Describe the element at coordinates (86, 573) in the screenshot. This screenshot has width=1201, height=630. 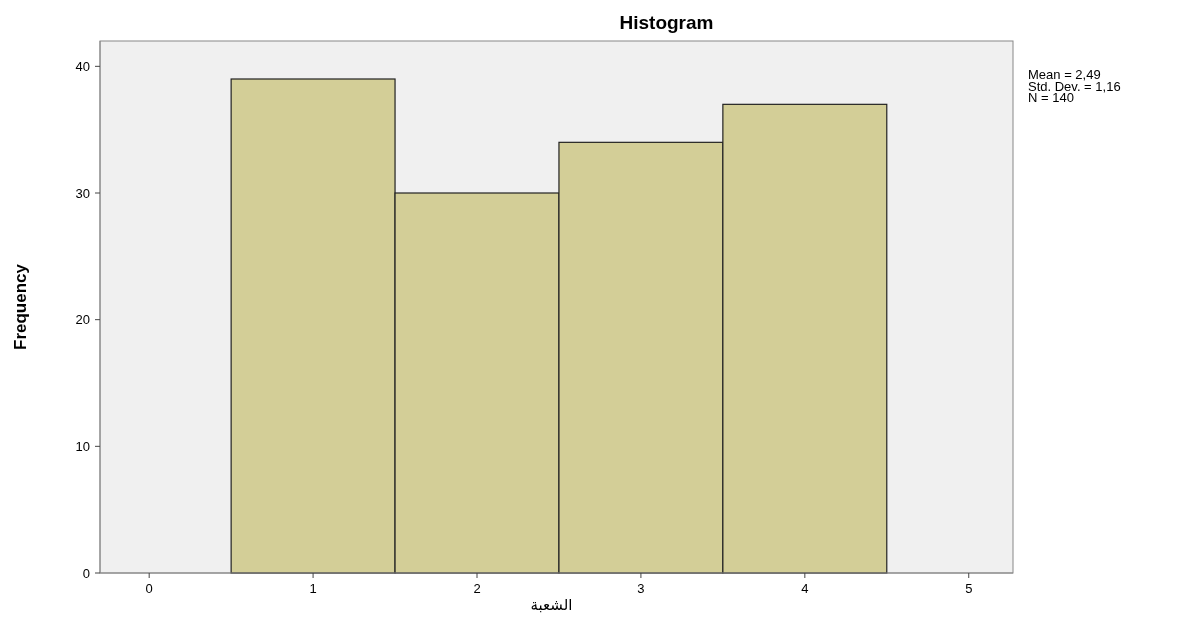
I see `y-tick-label: 0` at that location.